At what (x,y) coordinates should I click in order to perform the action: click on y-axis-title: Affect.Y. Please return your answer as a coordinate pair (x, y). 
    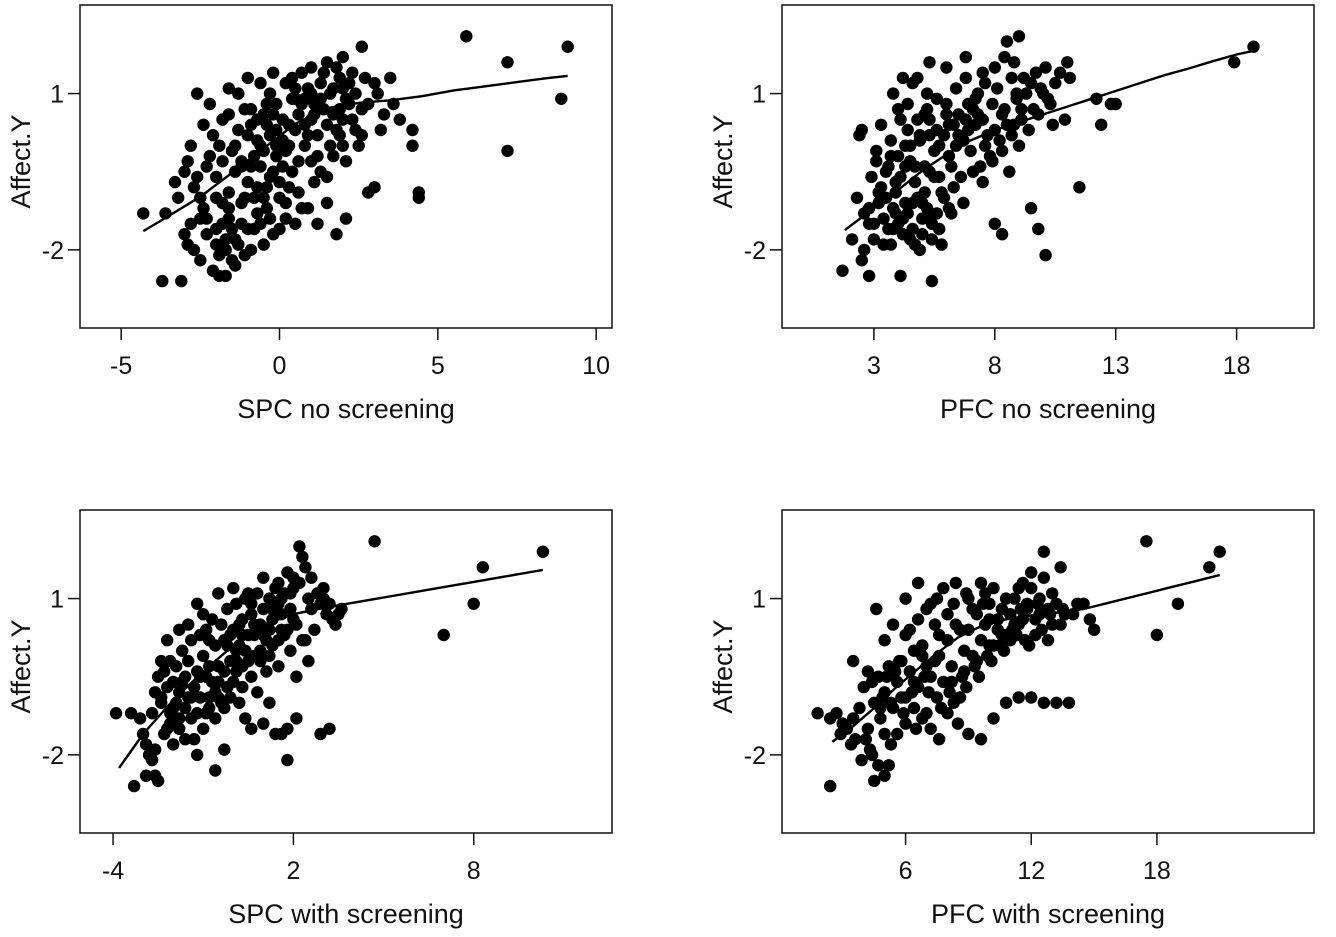
    Looking at the image, I should click on (21, 666).